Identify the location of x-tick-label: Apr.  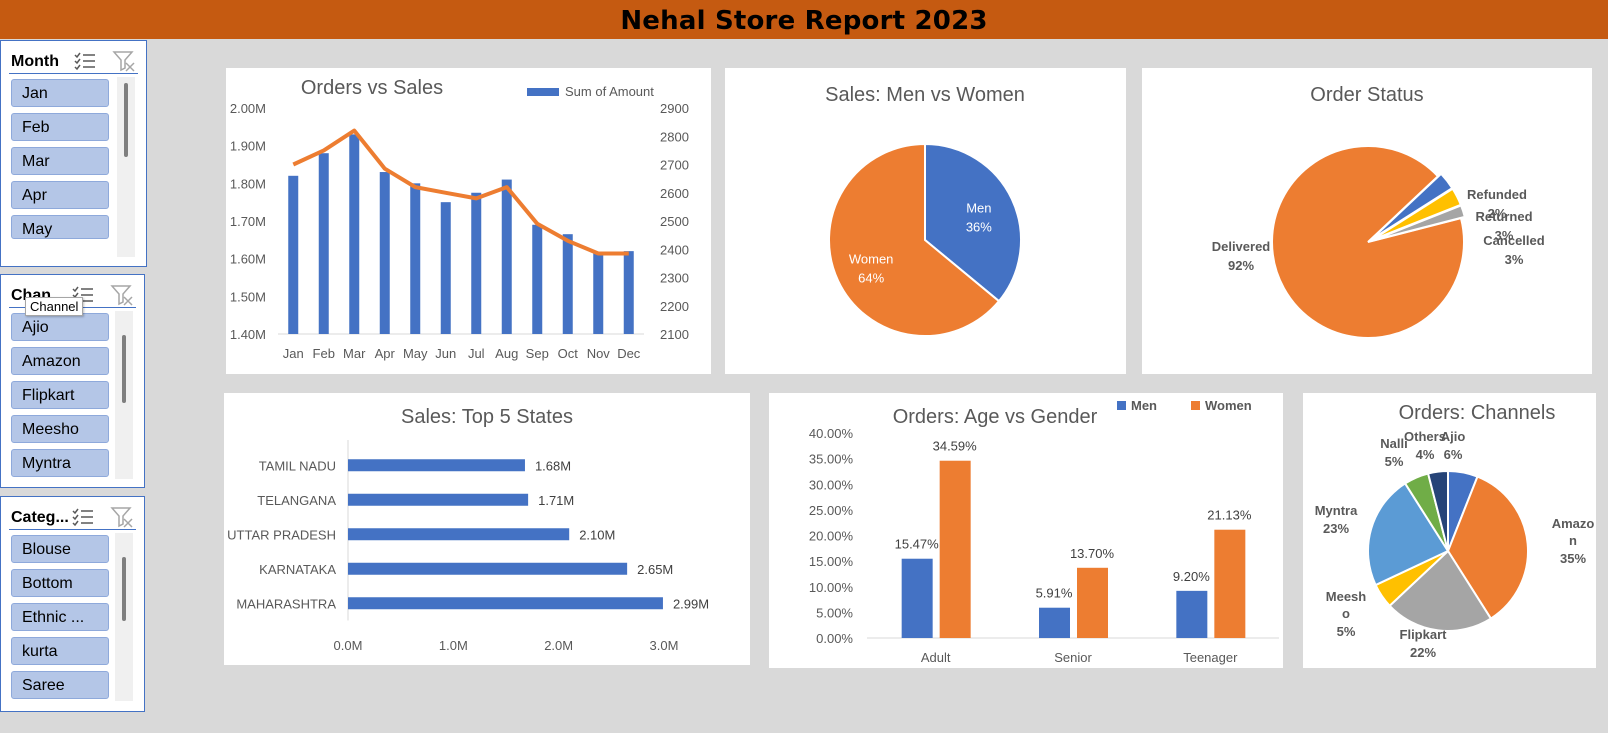
(385, 353).